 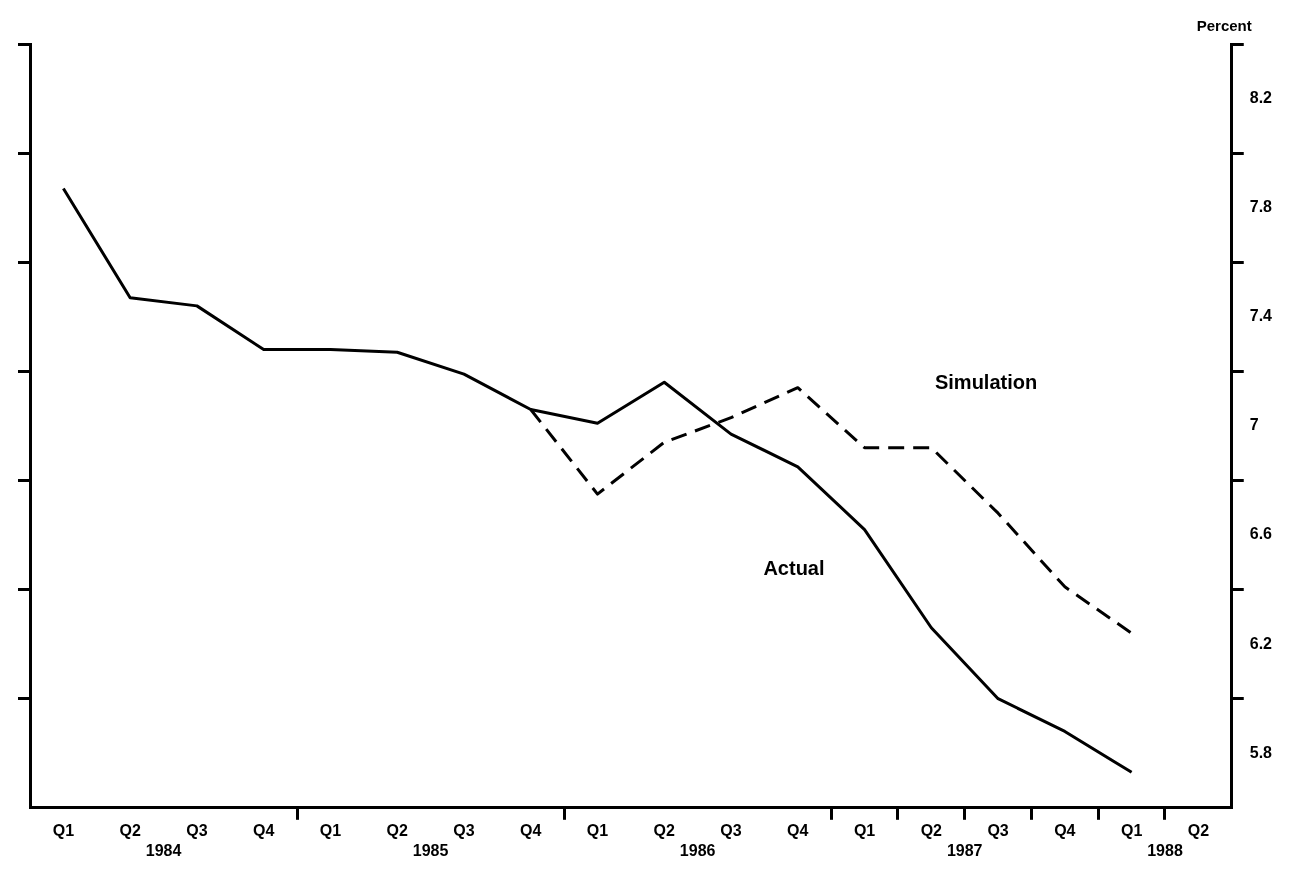 I want to click on y-tick-label: 7, so click(x=1254, y=425).